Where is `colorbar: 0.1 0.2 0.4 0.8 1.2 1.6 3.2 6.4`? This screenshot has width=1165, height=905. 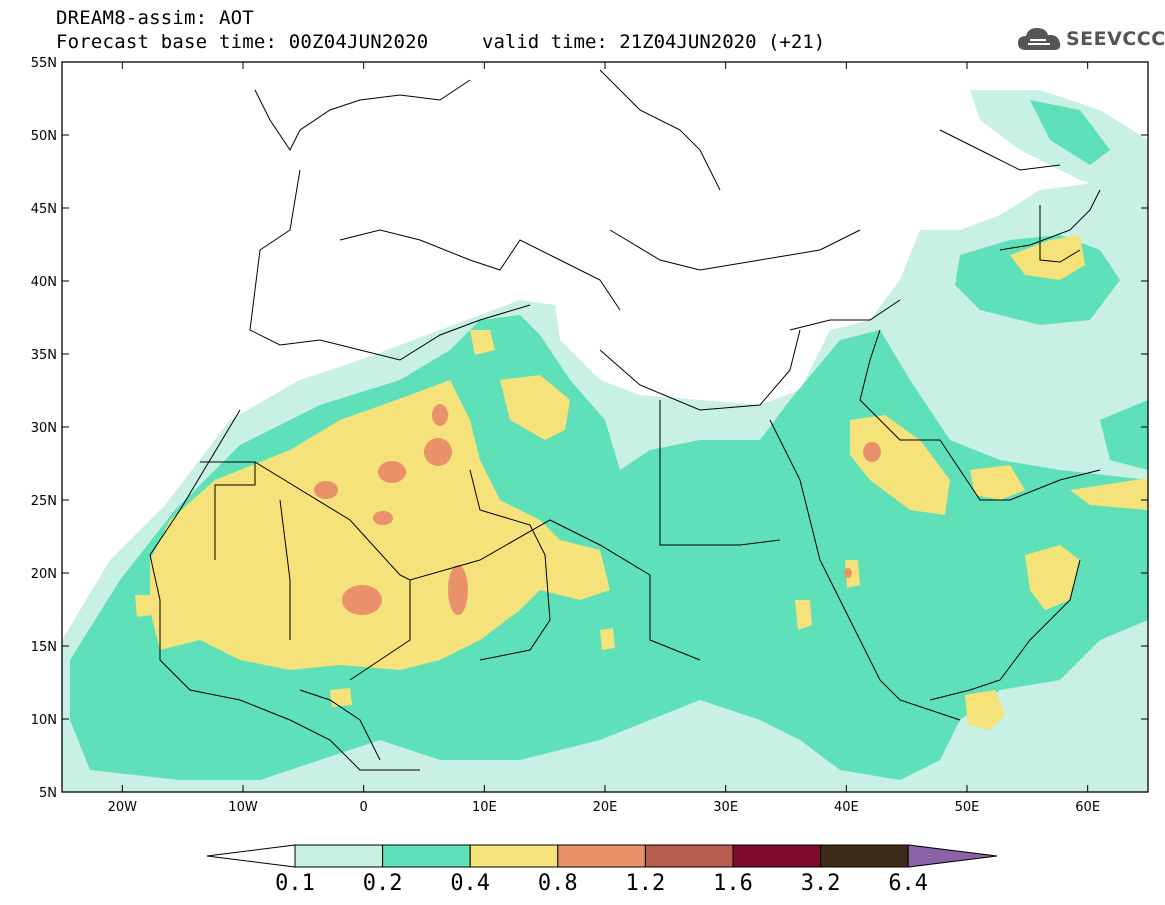 colorbar: 0.1 0.2 0.4 0.8 1.2 1.6 3.2 6.4 is located at coordinates (602, 870).